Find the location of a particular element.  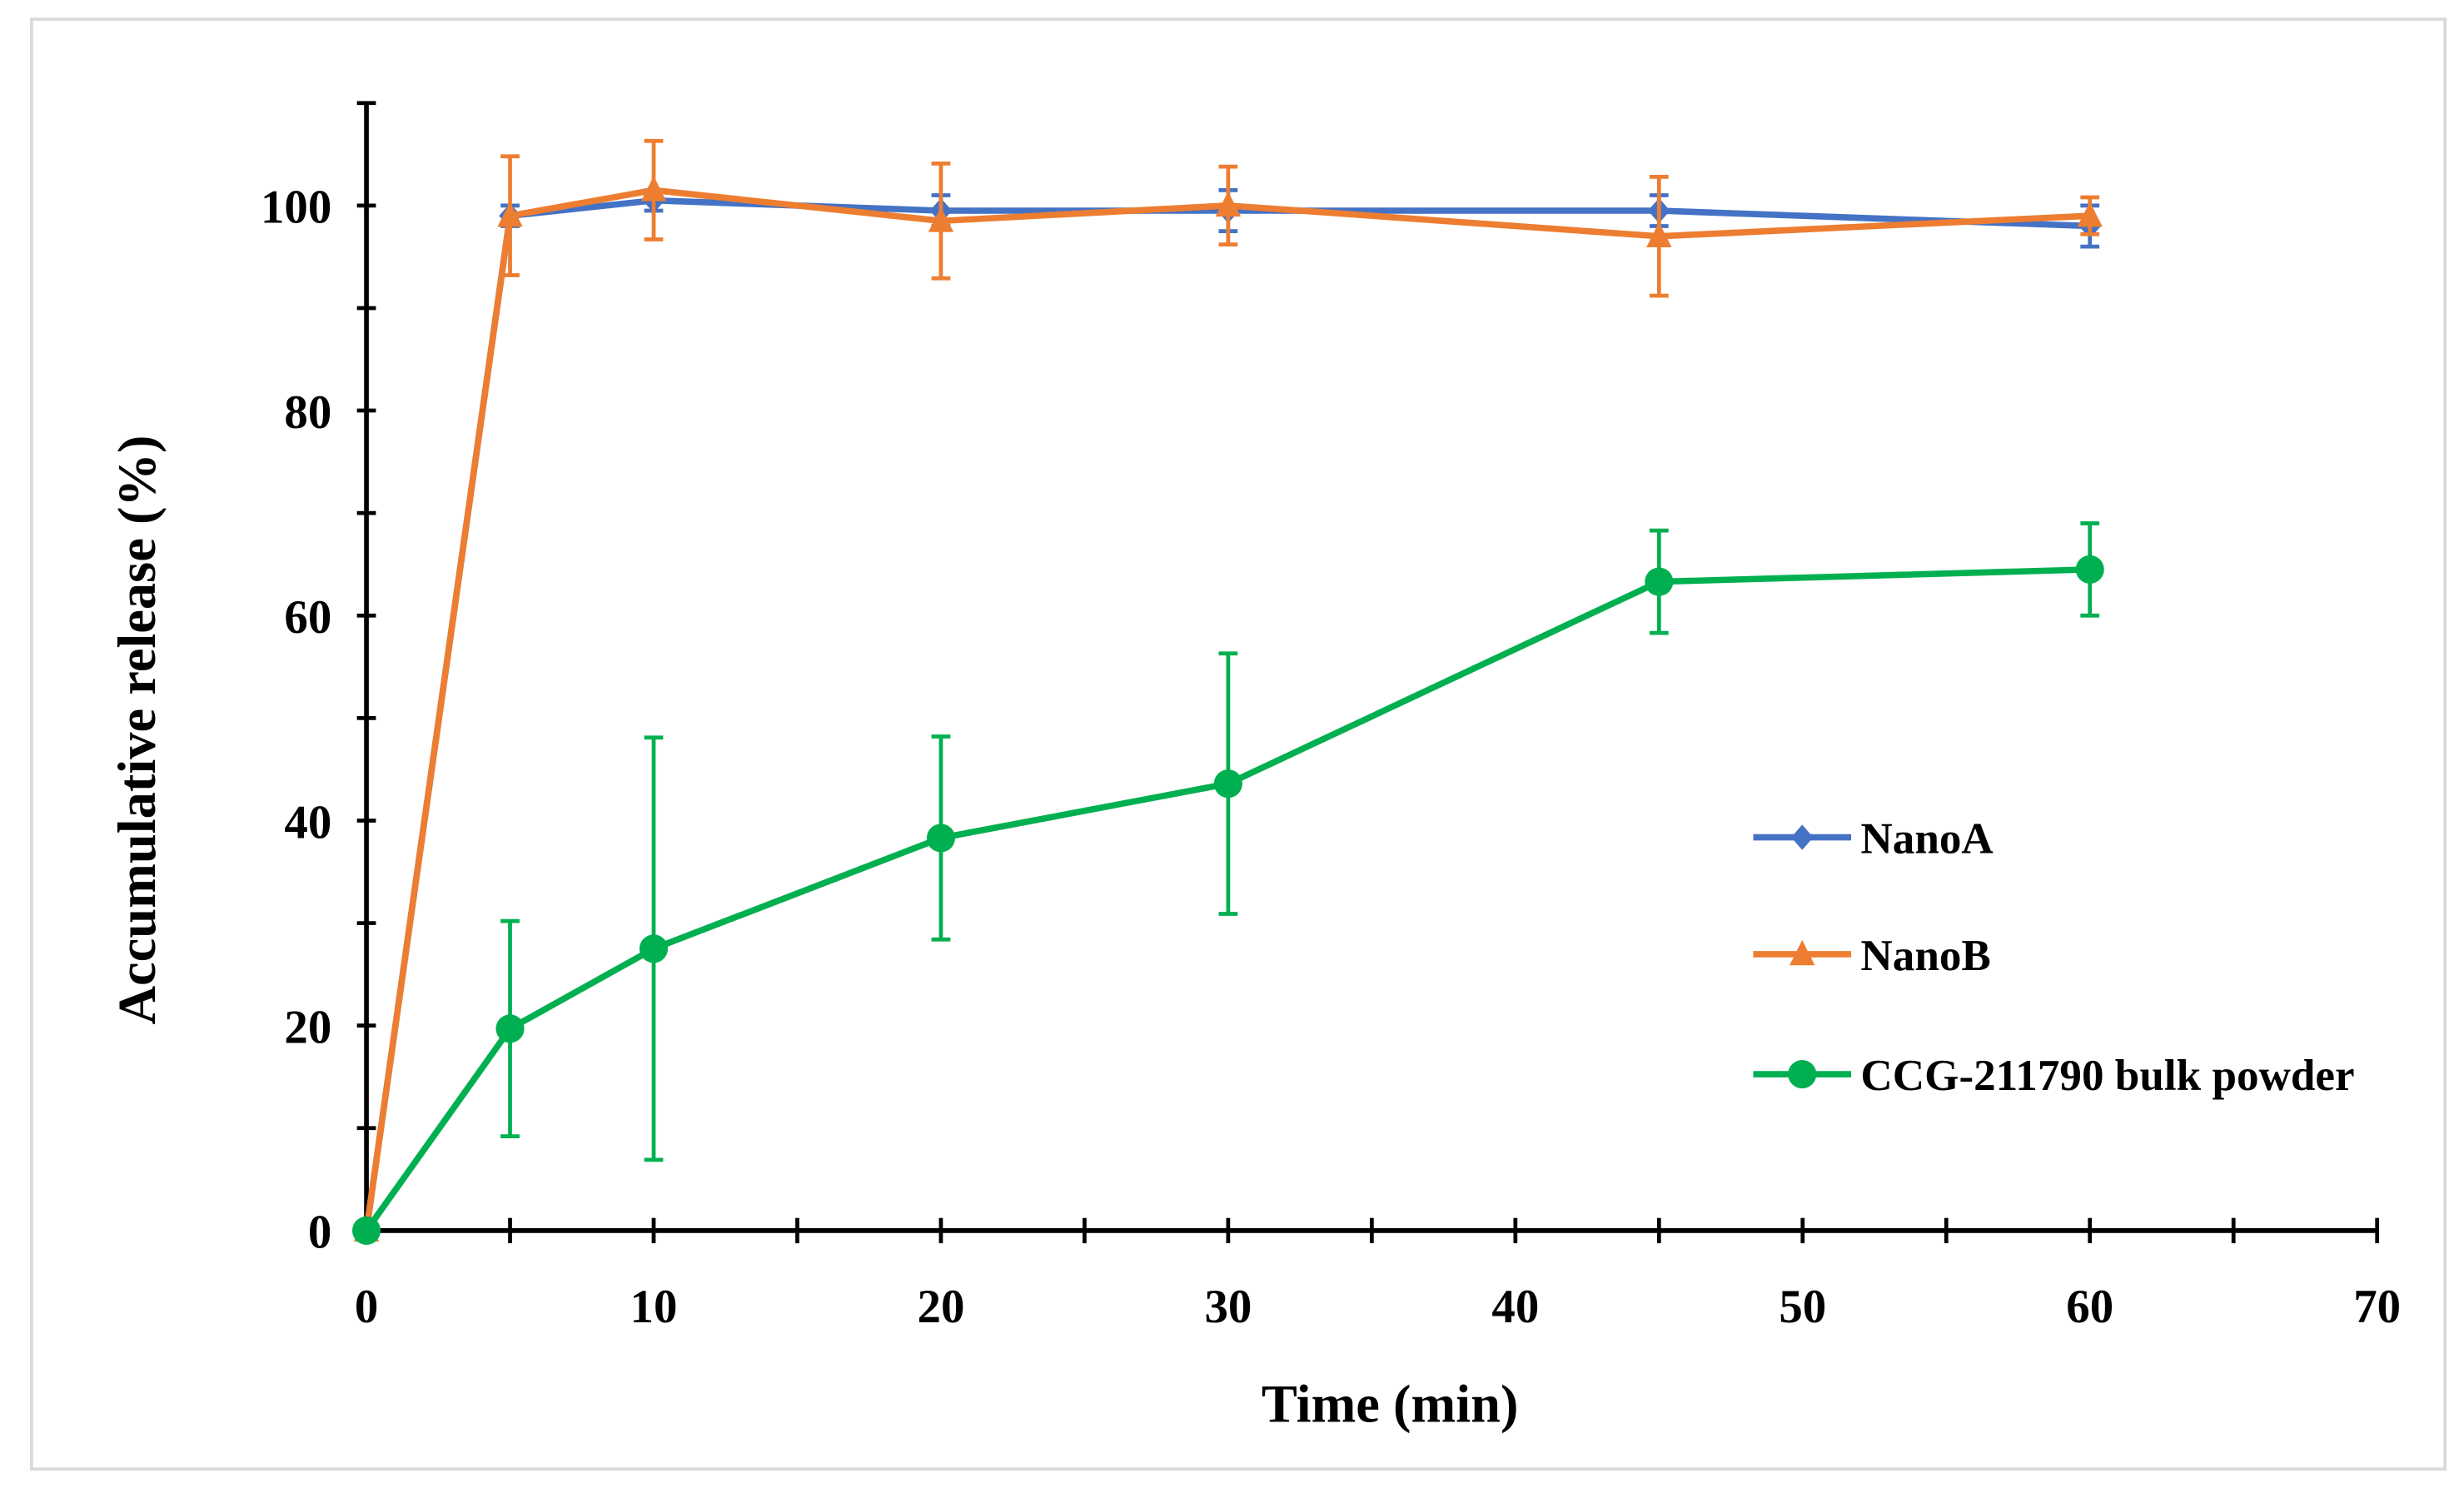

y-tick-label: 80 is located at coordinates (308, 412).